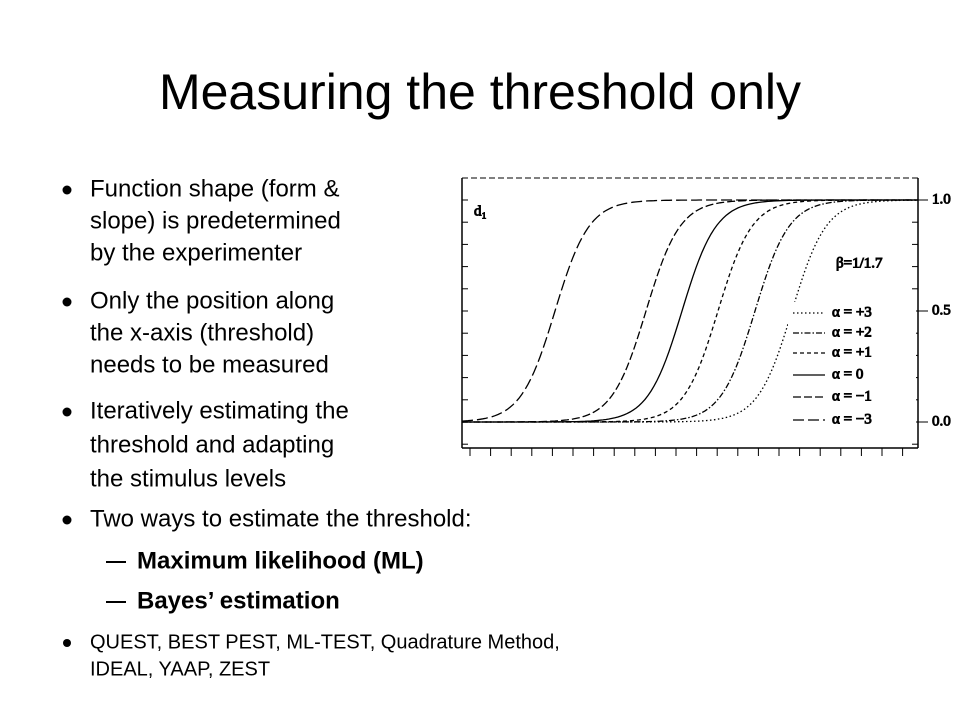 The image size is (960, 720). Describe the element at coordinates (281, 518) in the screenshot. I see `bullet-text: Two ways to estimate the threshold:` at that location.